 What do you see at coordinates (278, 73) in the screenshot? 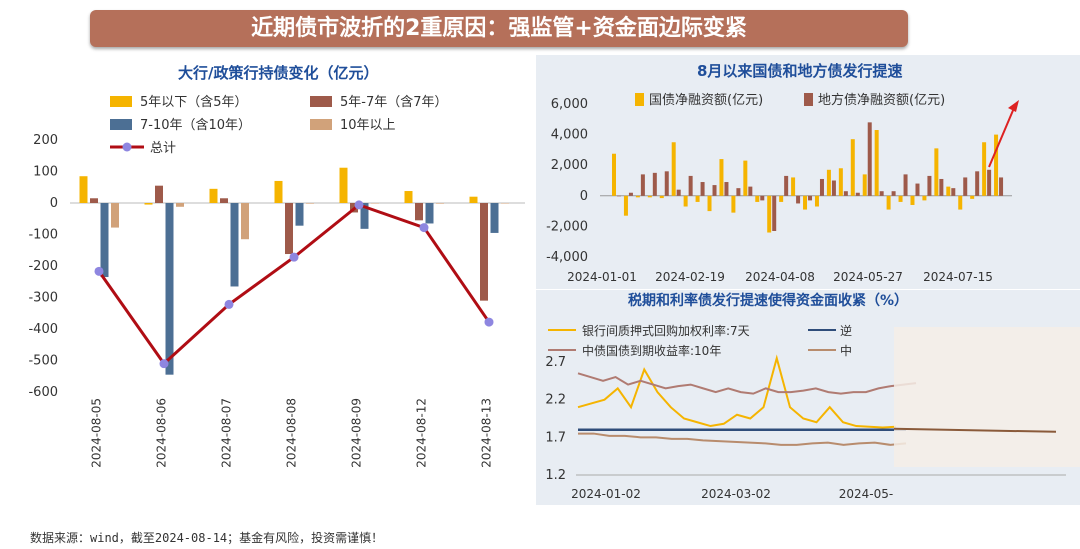
I see `left-chart-title: 大行/政策行持债变化（亿元）` at bounding box center [278, 73].